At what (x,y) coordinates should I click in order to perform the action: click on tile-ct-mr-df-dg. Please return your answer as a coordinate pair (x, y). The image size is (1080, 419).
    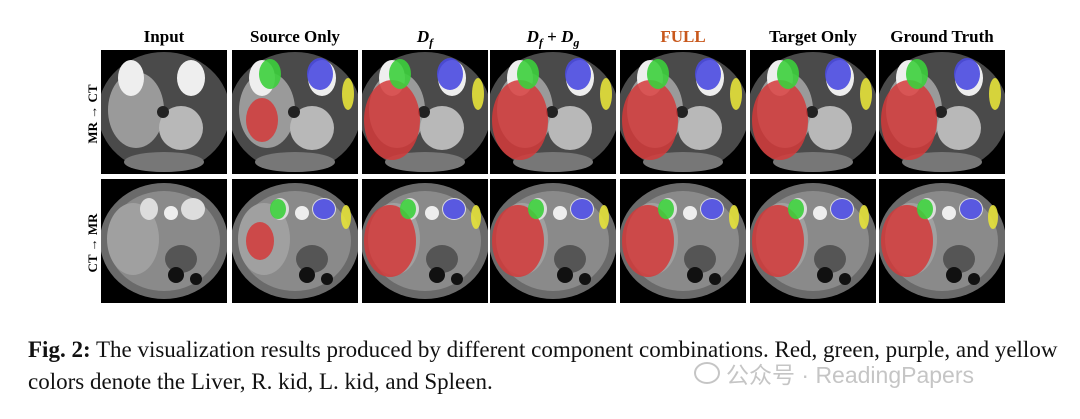
    Looking at the image, I should click on (553, 241).